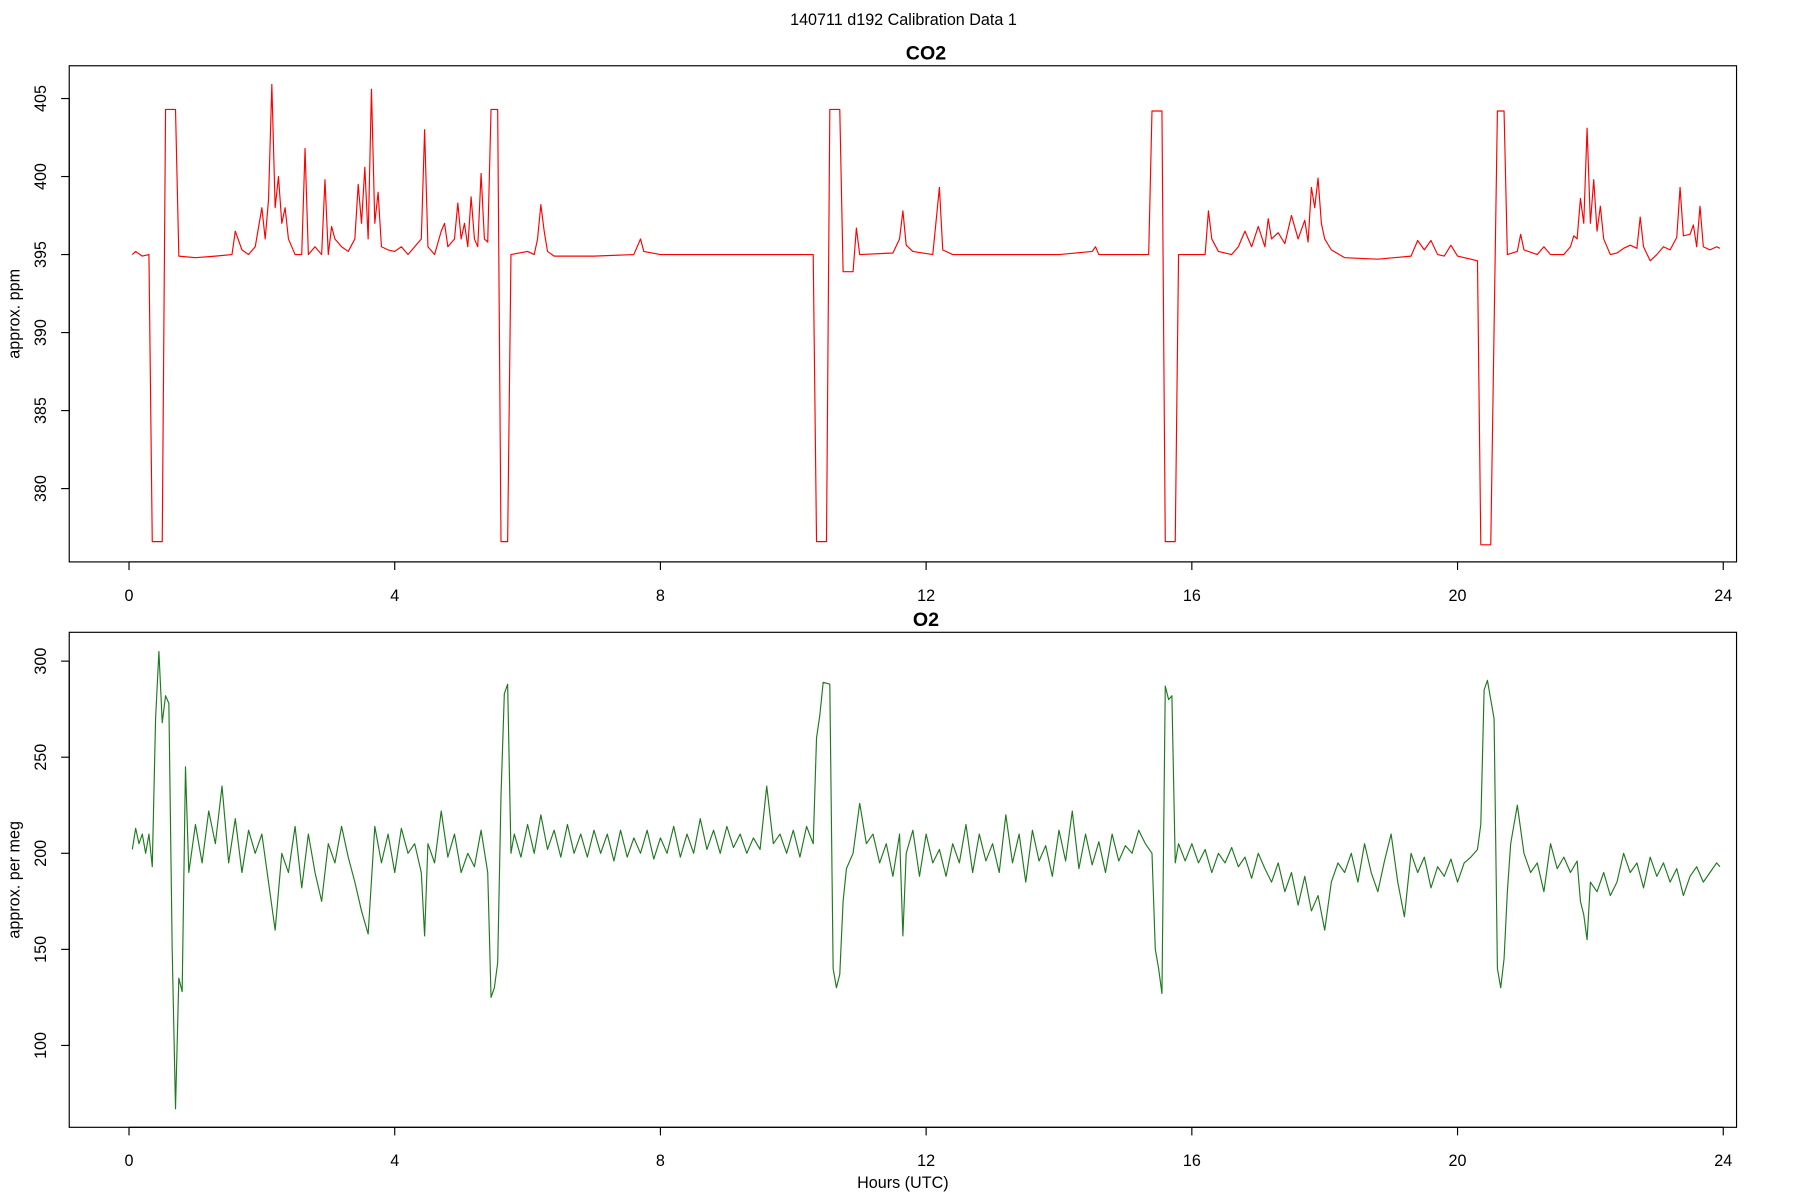  What do you see at coordinates (41, 949) in the screenshot?
I see `y-tick-label: 150` at bounding box center [41, 949].